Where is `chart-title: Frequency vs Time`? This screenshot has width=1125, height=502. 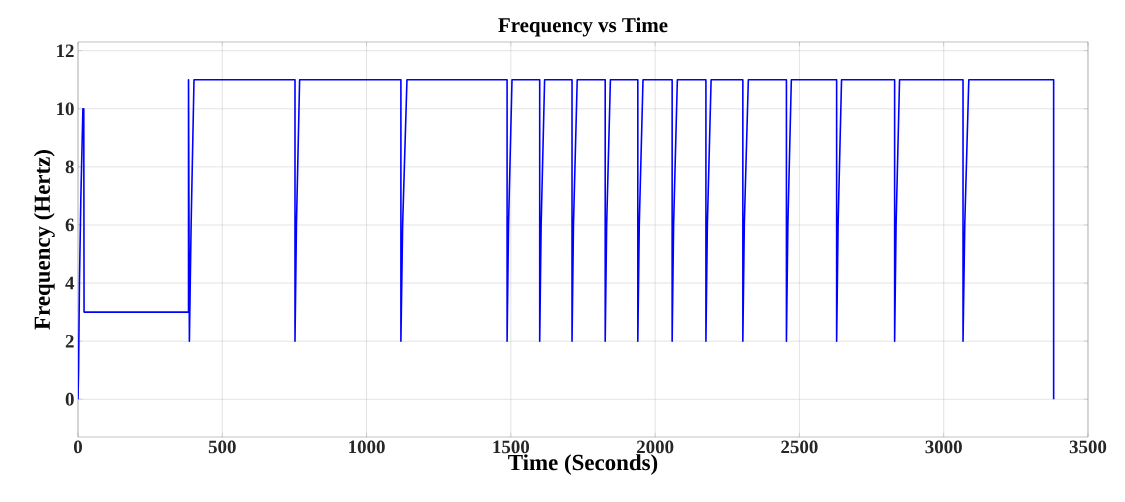 chart-title: Frequency vs Time is located at coordinates (583, 27).